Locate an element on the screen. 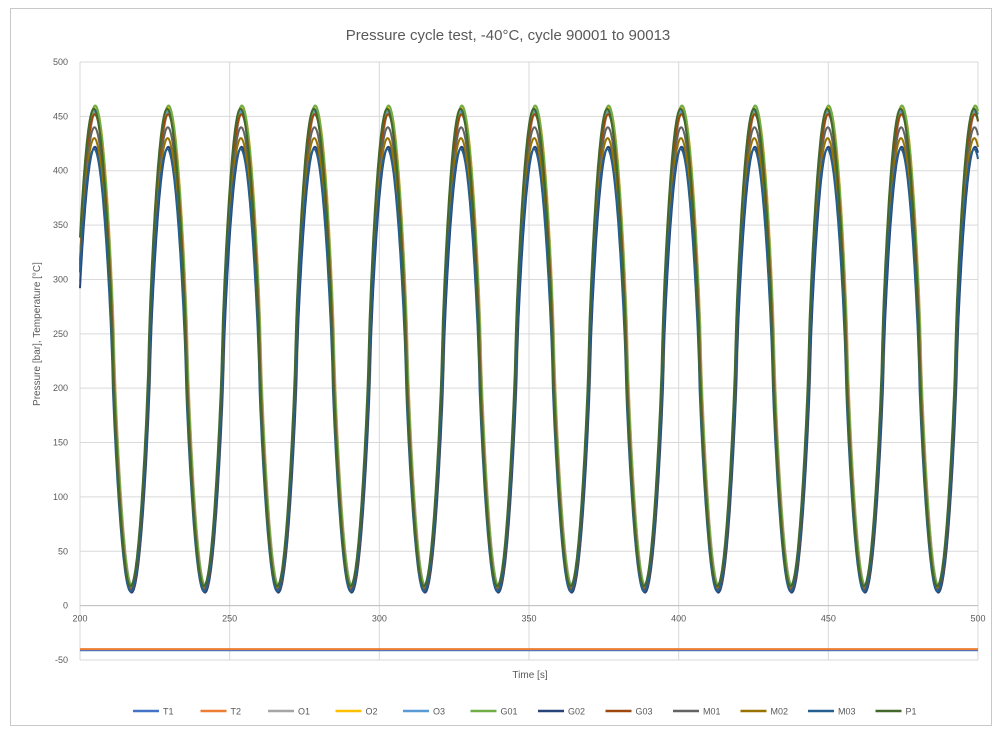  legend-label: O1 is located at coordinates (304, 712).